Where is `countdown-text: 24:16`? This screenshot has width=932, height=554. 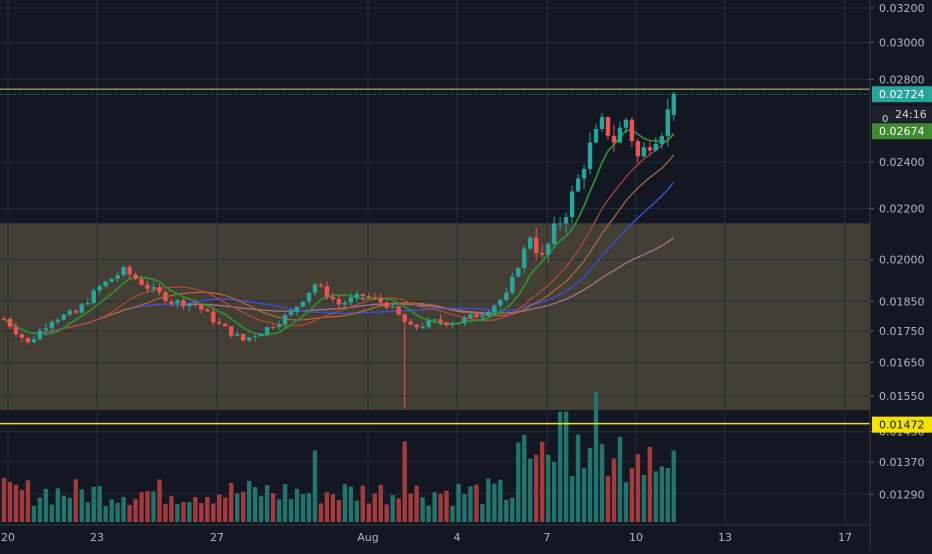 countdown-text: 24:16 is located at coordinates (911, 114).